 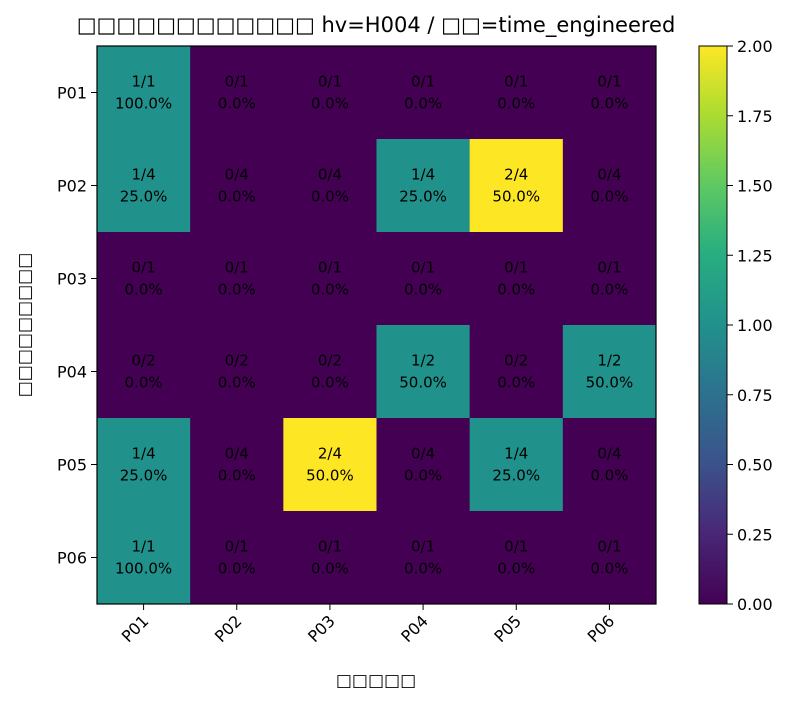 I want to click on y-tick-label: P04, so click(x=72, y=372).